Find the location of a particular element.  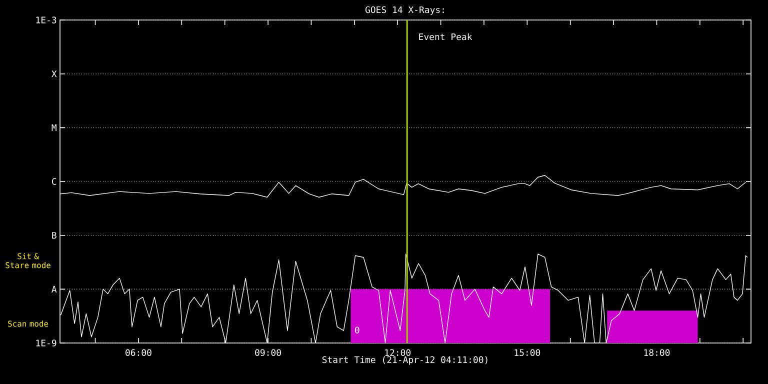

x-tick-label: 15:00 is located at coordinates (527, 352).